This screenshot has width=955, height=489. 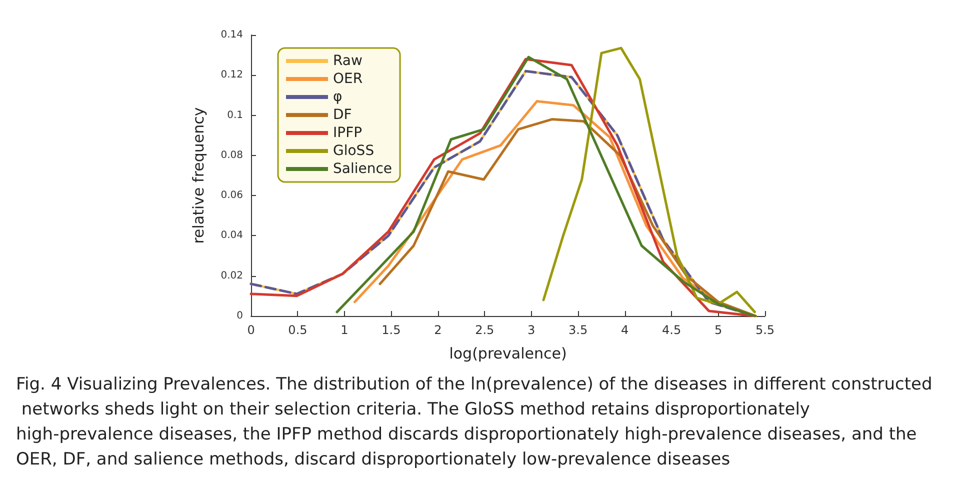 What do you see at coordinates (231, 276) in the screenshot?
I see `y-tick-label: 0.02` at bounding box center [231, 276].